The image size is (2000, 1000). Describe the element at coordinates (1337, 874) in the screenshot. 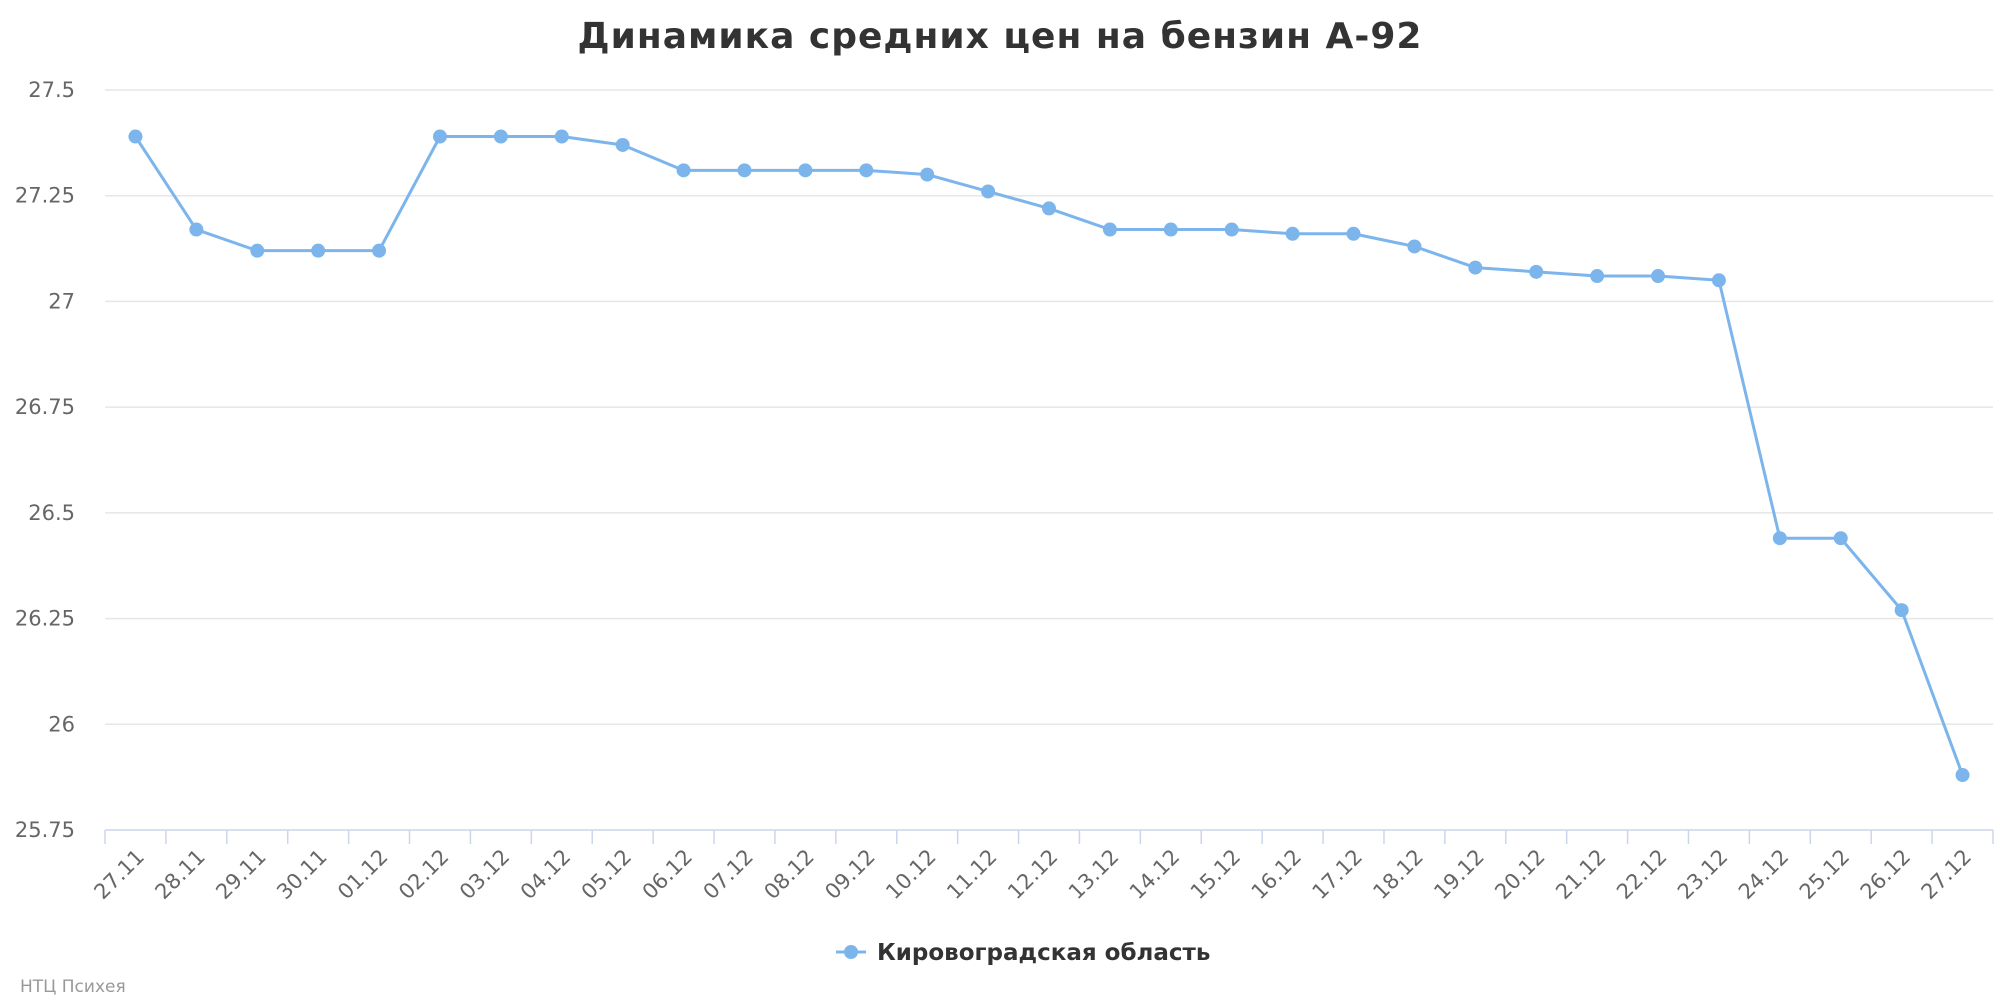

I see `x-tick-label: 17.12` at that location.